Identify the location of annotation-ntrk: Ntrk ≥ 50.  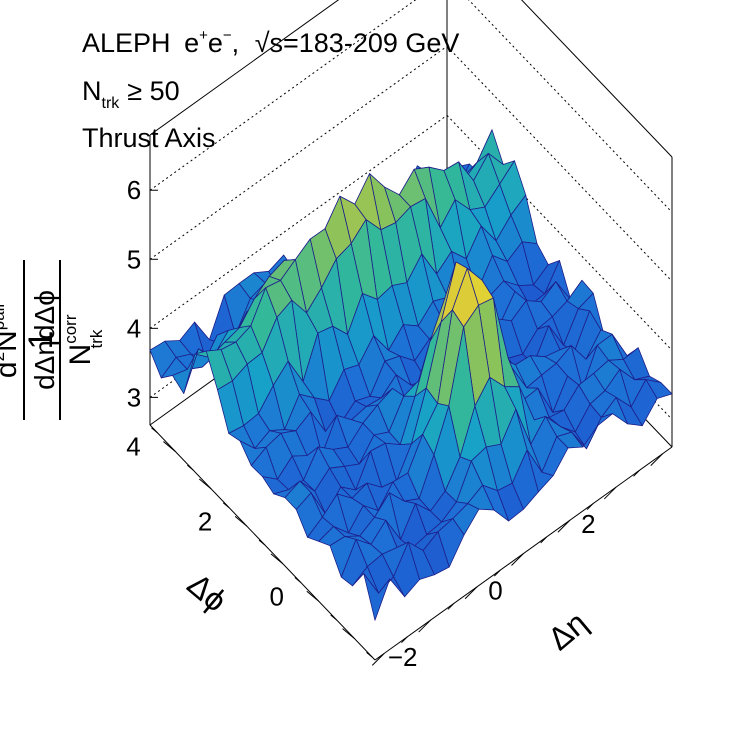
(131, 94).